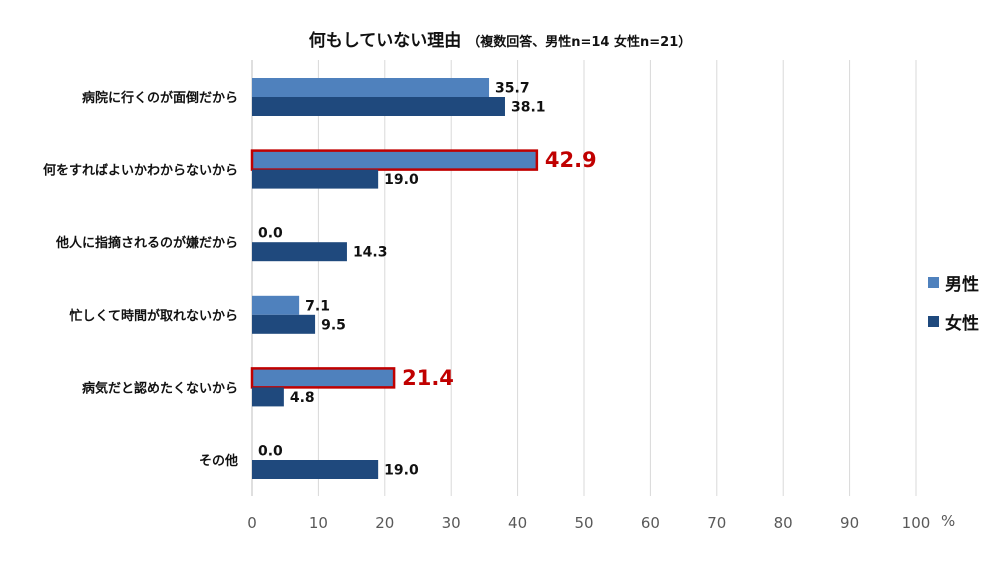 The image size is (1000, 576). Describe the element at coordinates (370, 253) in the screenshot. I see `data-label-female: 14.3` at that location.